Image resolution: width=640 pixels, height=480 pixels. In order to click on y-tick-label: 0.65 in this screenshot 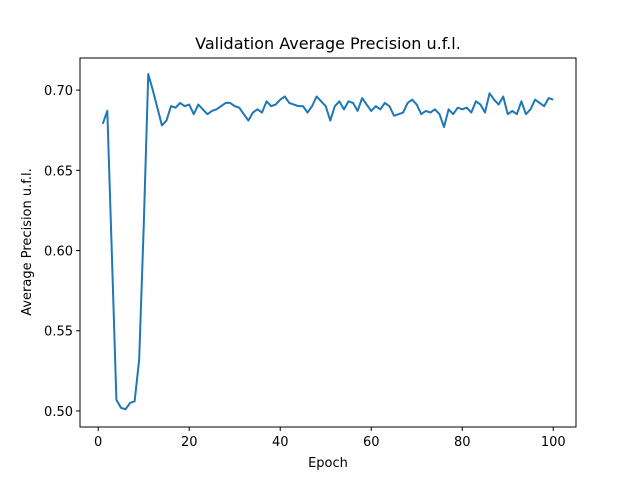, I will do `click(58, 171)`.